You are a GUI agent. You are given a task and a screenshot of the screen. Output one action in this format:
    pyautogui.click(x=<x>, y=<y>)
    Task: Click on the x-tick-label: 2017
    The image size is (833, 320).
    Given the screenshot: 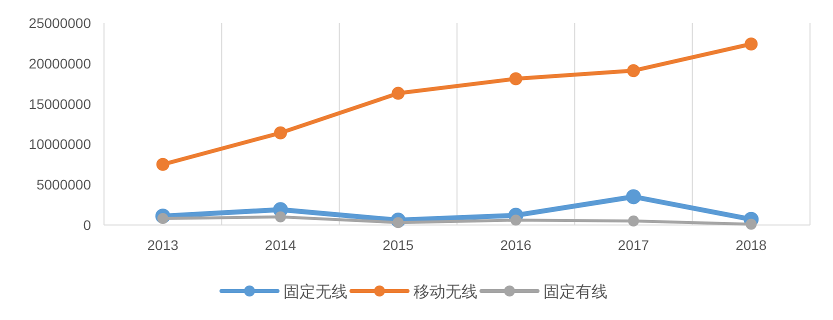 What is the action you would take?
    pyautogui.click(x=634, y=245)
    